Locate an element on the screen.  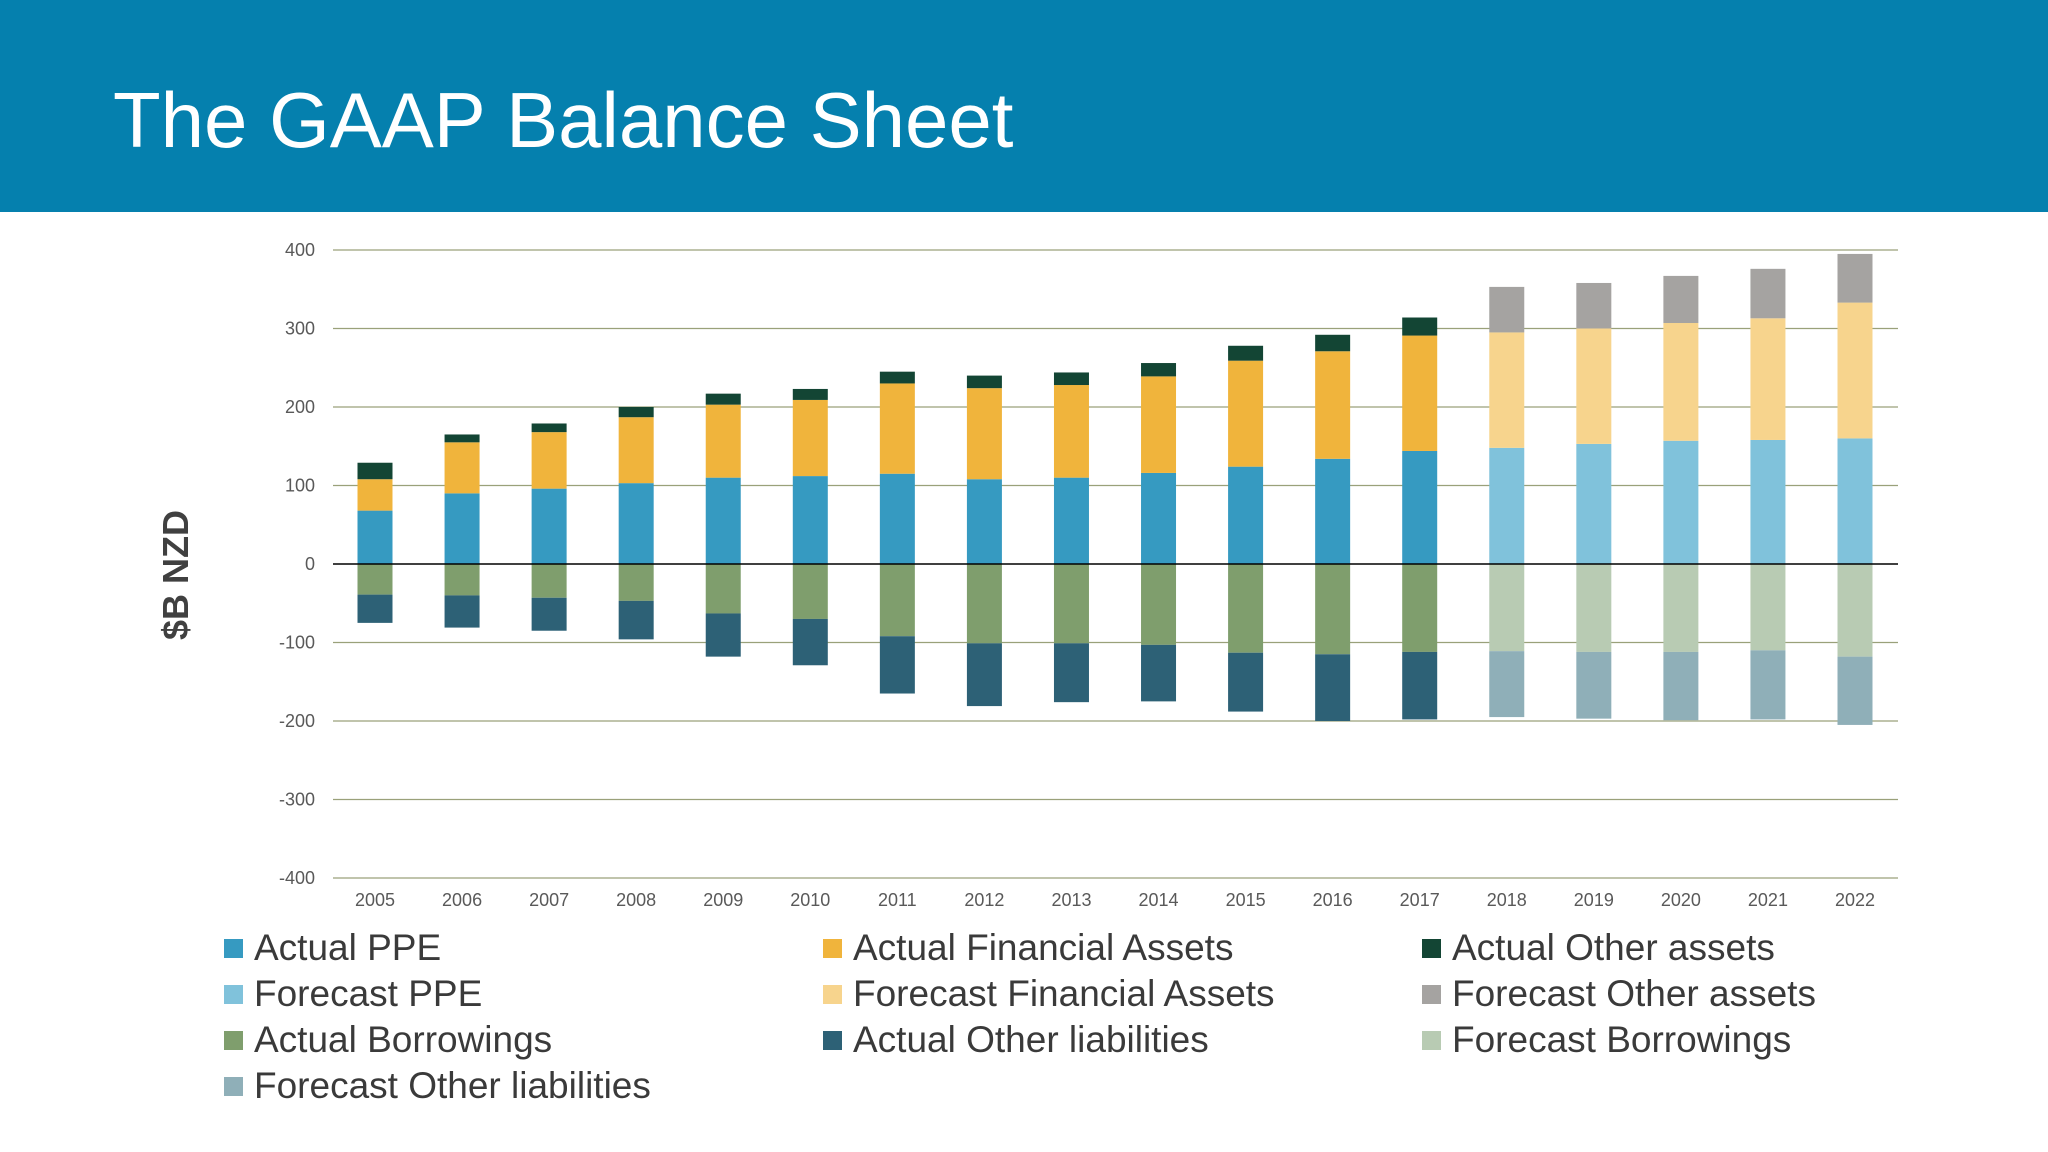
legend-item-actual-borrowings: Actual Borrowings is located at coordinates (388, 1040).